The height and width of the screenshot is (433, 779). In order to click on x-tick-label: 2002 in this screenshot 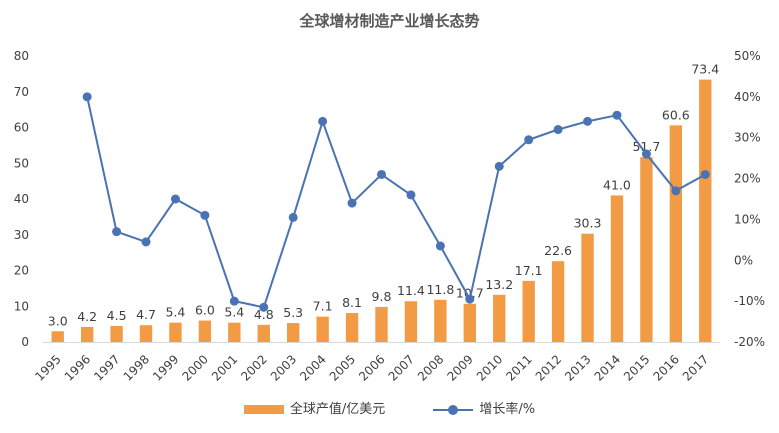, I will do `click(253, 367)`.